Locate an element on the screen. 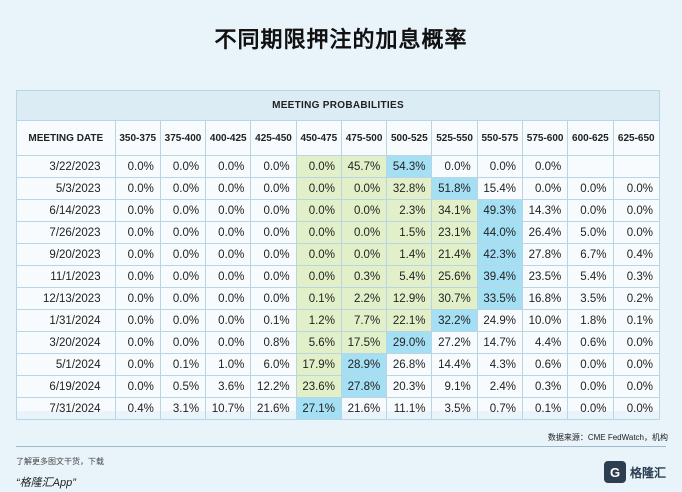 The image size is (682, 492). probability-cell: 5.0% is located at coordinates (590, 232).